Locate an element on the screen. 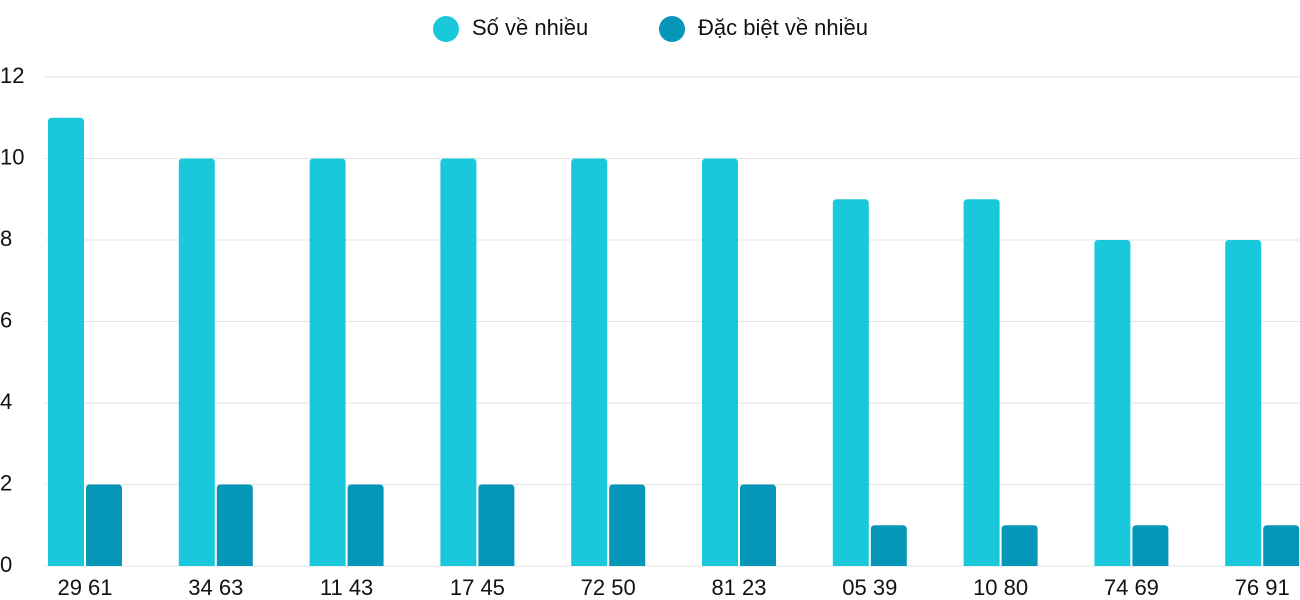 This screenshot has height=600, width=1300. x-tick-label: 11 43 is located at coordinates (346, 587).